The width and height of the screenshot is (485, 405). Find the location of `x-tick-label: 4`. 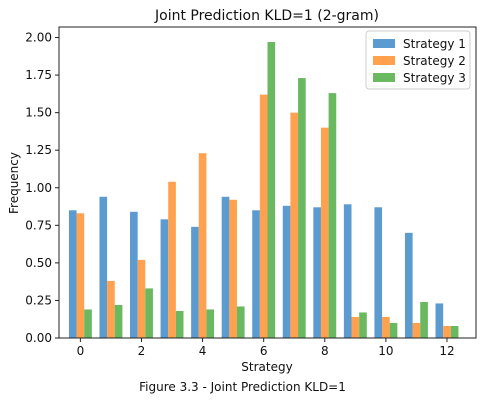

x-tick-label: 4 is located at coordinates (203, 351).